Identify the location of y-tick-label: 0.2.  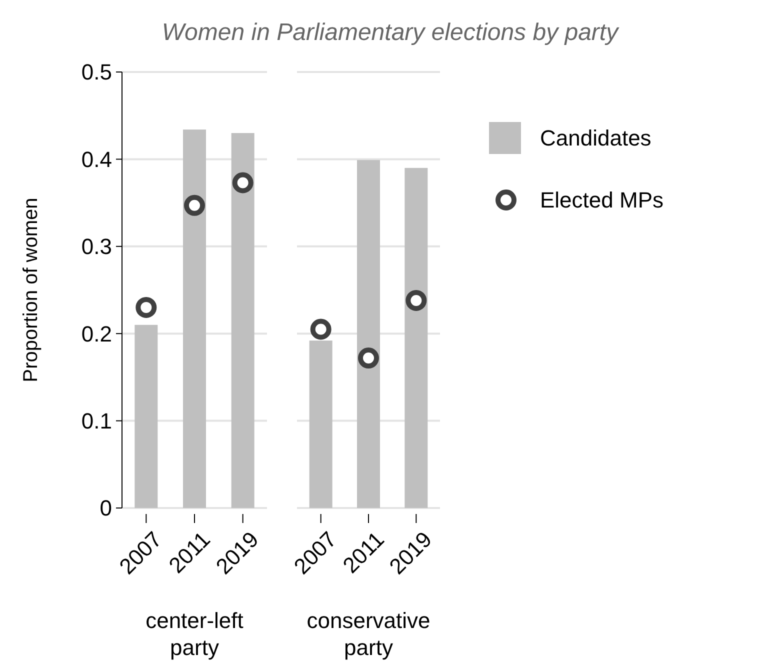
(96, 333).